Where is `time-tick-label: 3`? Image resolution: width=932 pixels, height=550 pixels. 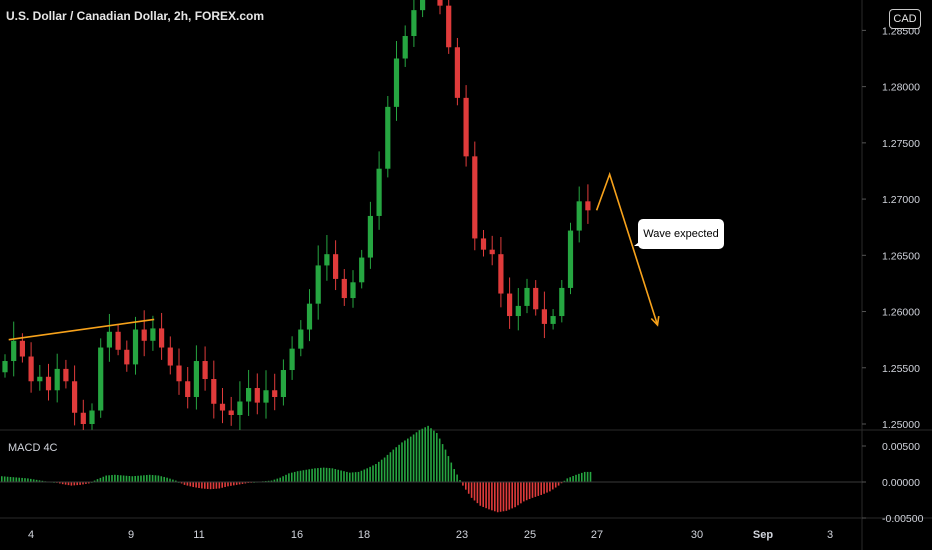
time-tick-label: 3 is located at coordinates (830, 535).